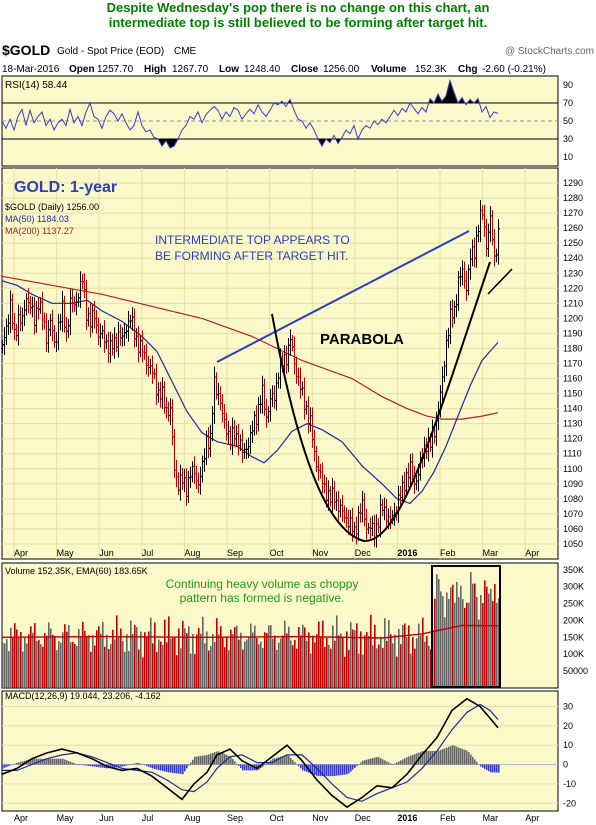  I want to click on price-tick-label: 1240, so click(573, 258).